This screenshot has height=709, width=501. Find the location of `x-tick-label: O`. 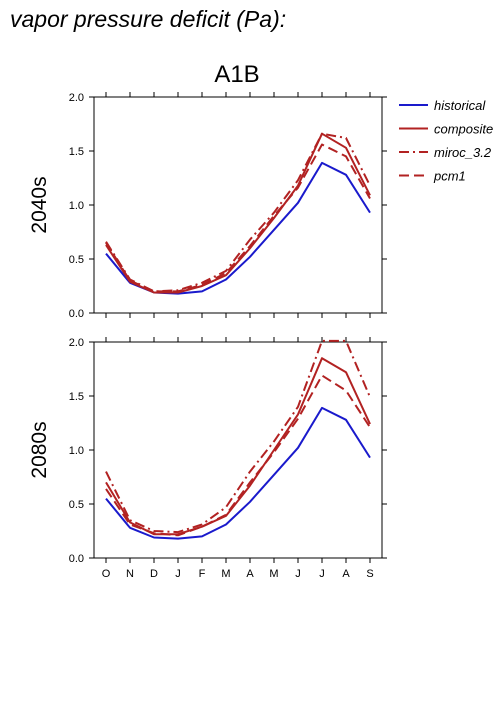

x-tick-label: O is located at coordinates (106, 574).